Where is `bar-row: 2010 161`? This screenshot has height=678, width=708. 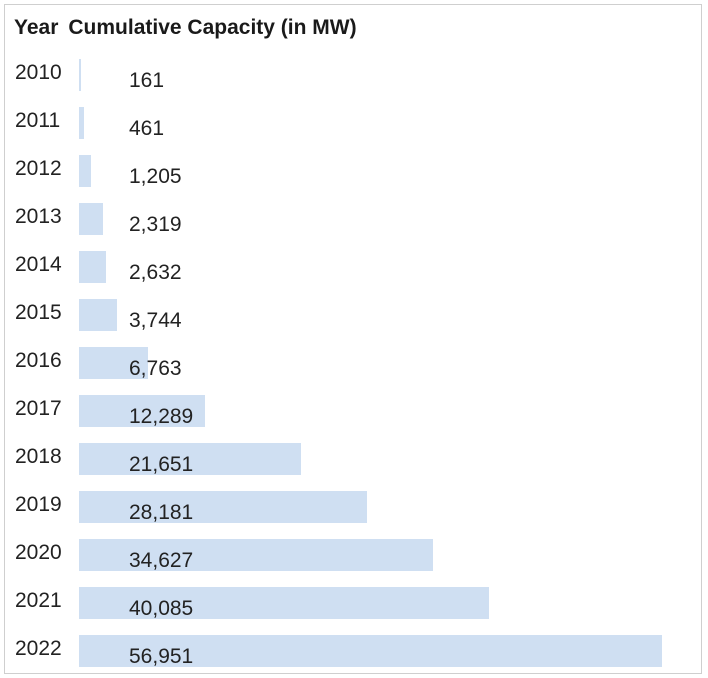
bar-row: 2010 161 is located at coordinates (354, 75).